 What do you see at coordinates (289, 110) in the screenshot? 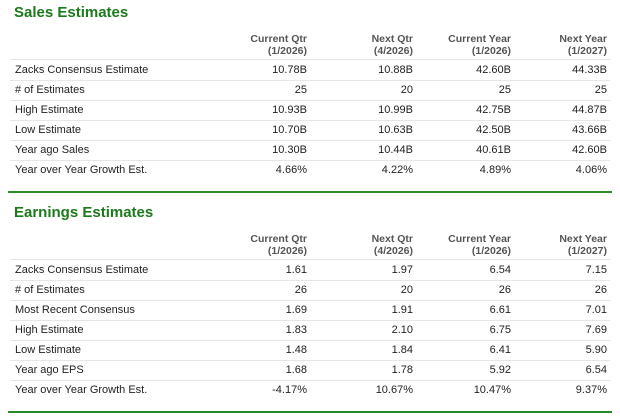
I see `cell-value: 10.93B` at bounding box center [289, 110].